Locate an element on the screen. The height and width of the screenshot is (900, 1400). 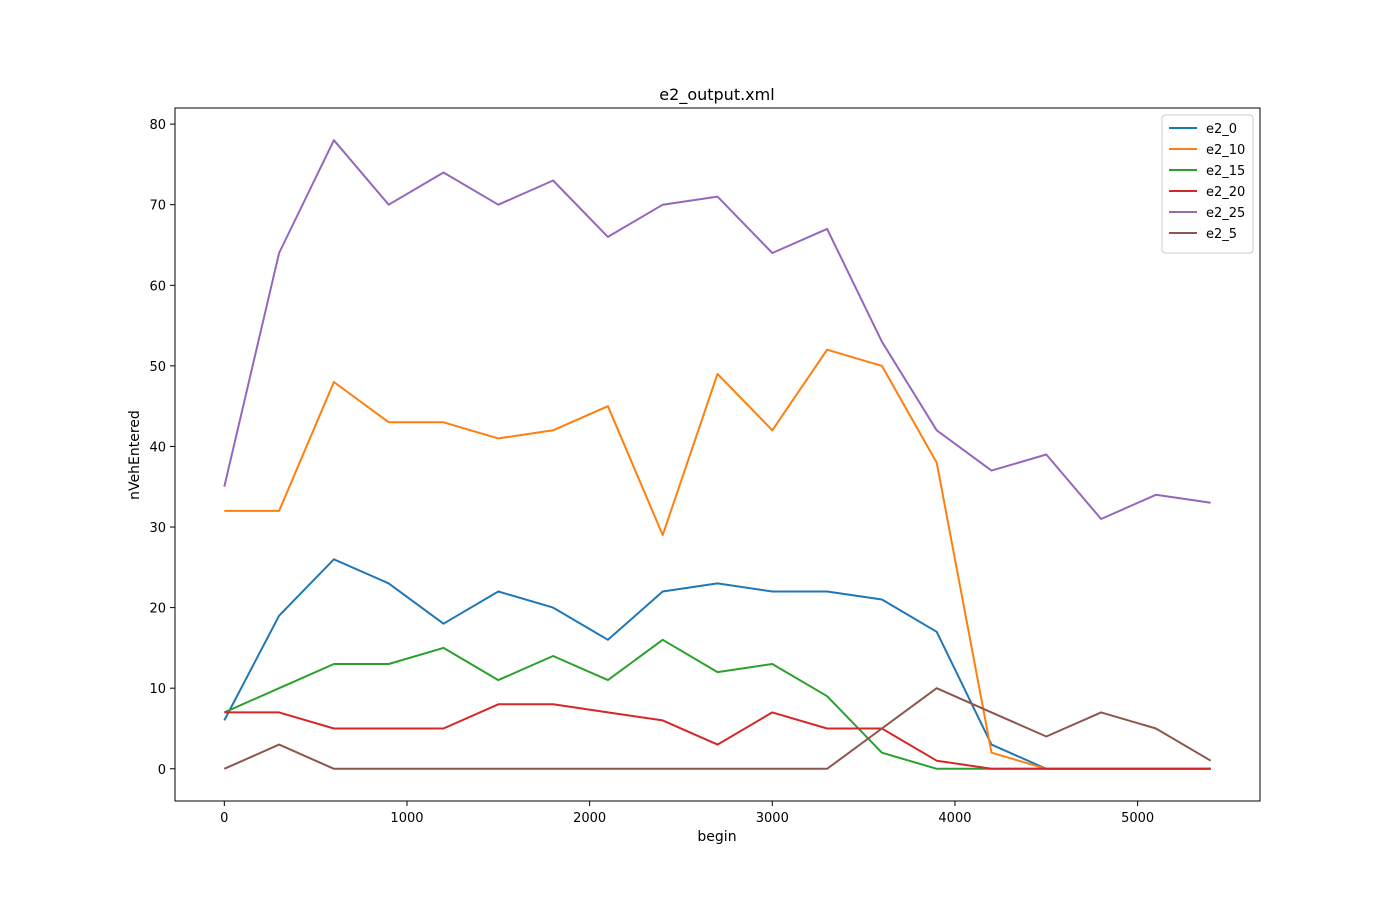
legend-label-e2_5: e2_5 is located at coordinates (1221, 234).